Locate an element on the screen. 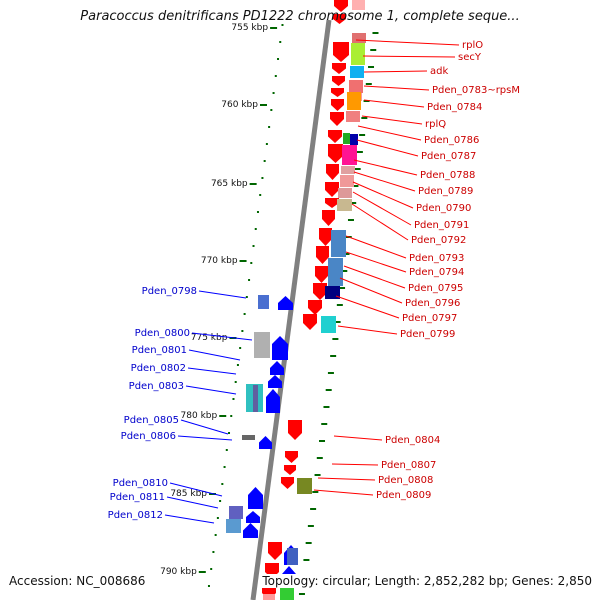  gene-label-pden-0788: Pden_0788 is located at coordinates (447, 175).